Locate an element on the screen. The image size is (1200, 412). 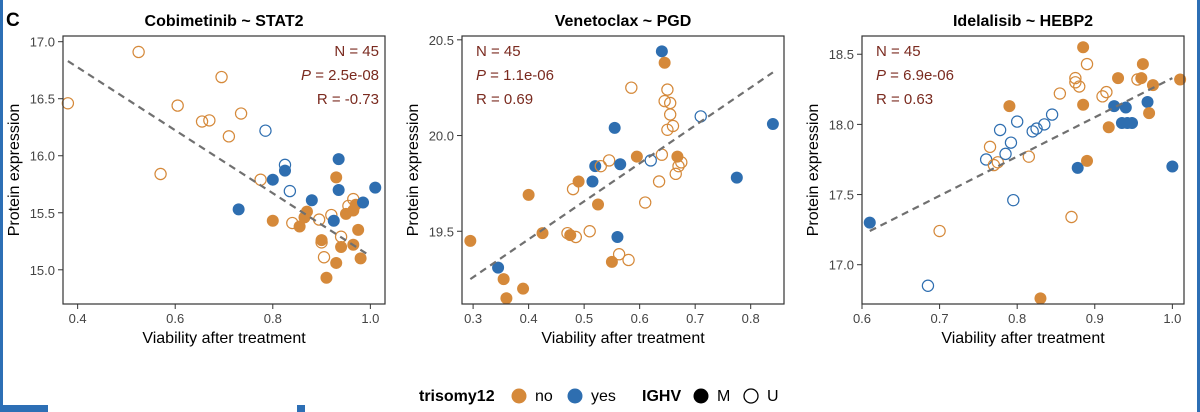
stat-r: R = 0.63 is located at coordinates (904, 99).